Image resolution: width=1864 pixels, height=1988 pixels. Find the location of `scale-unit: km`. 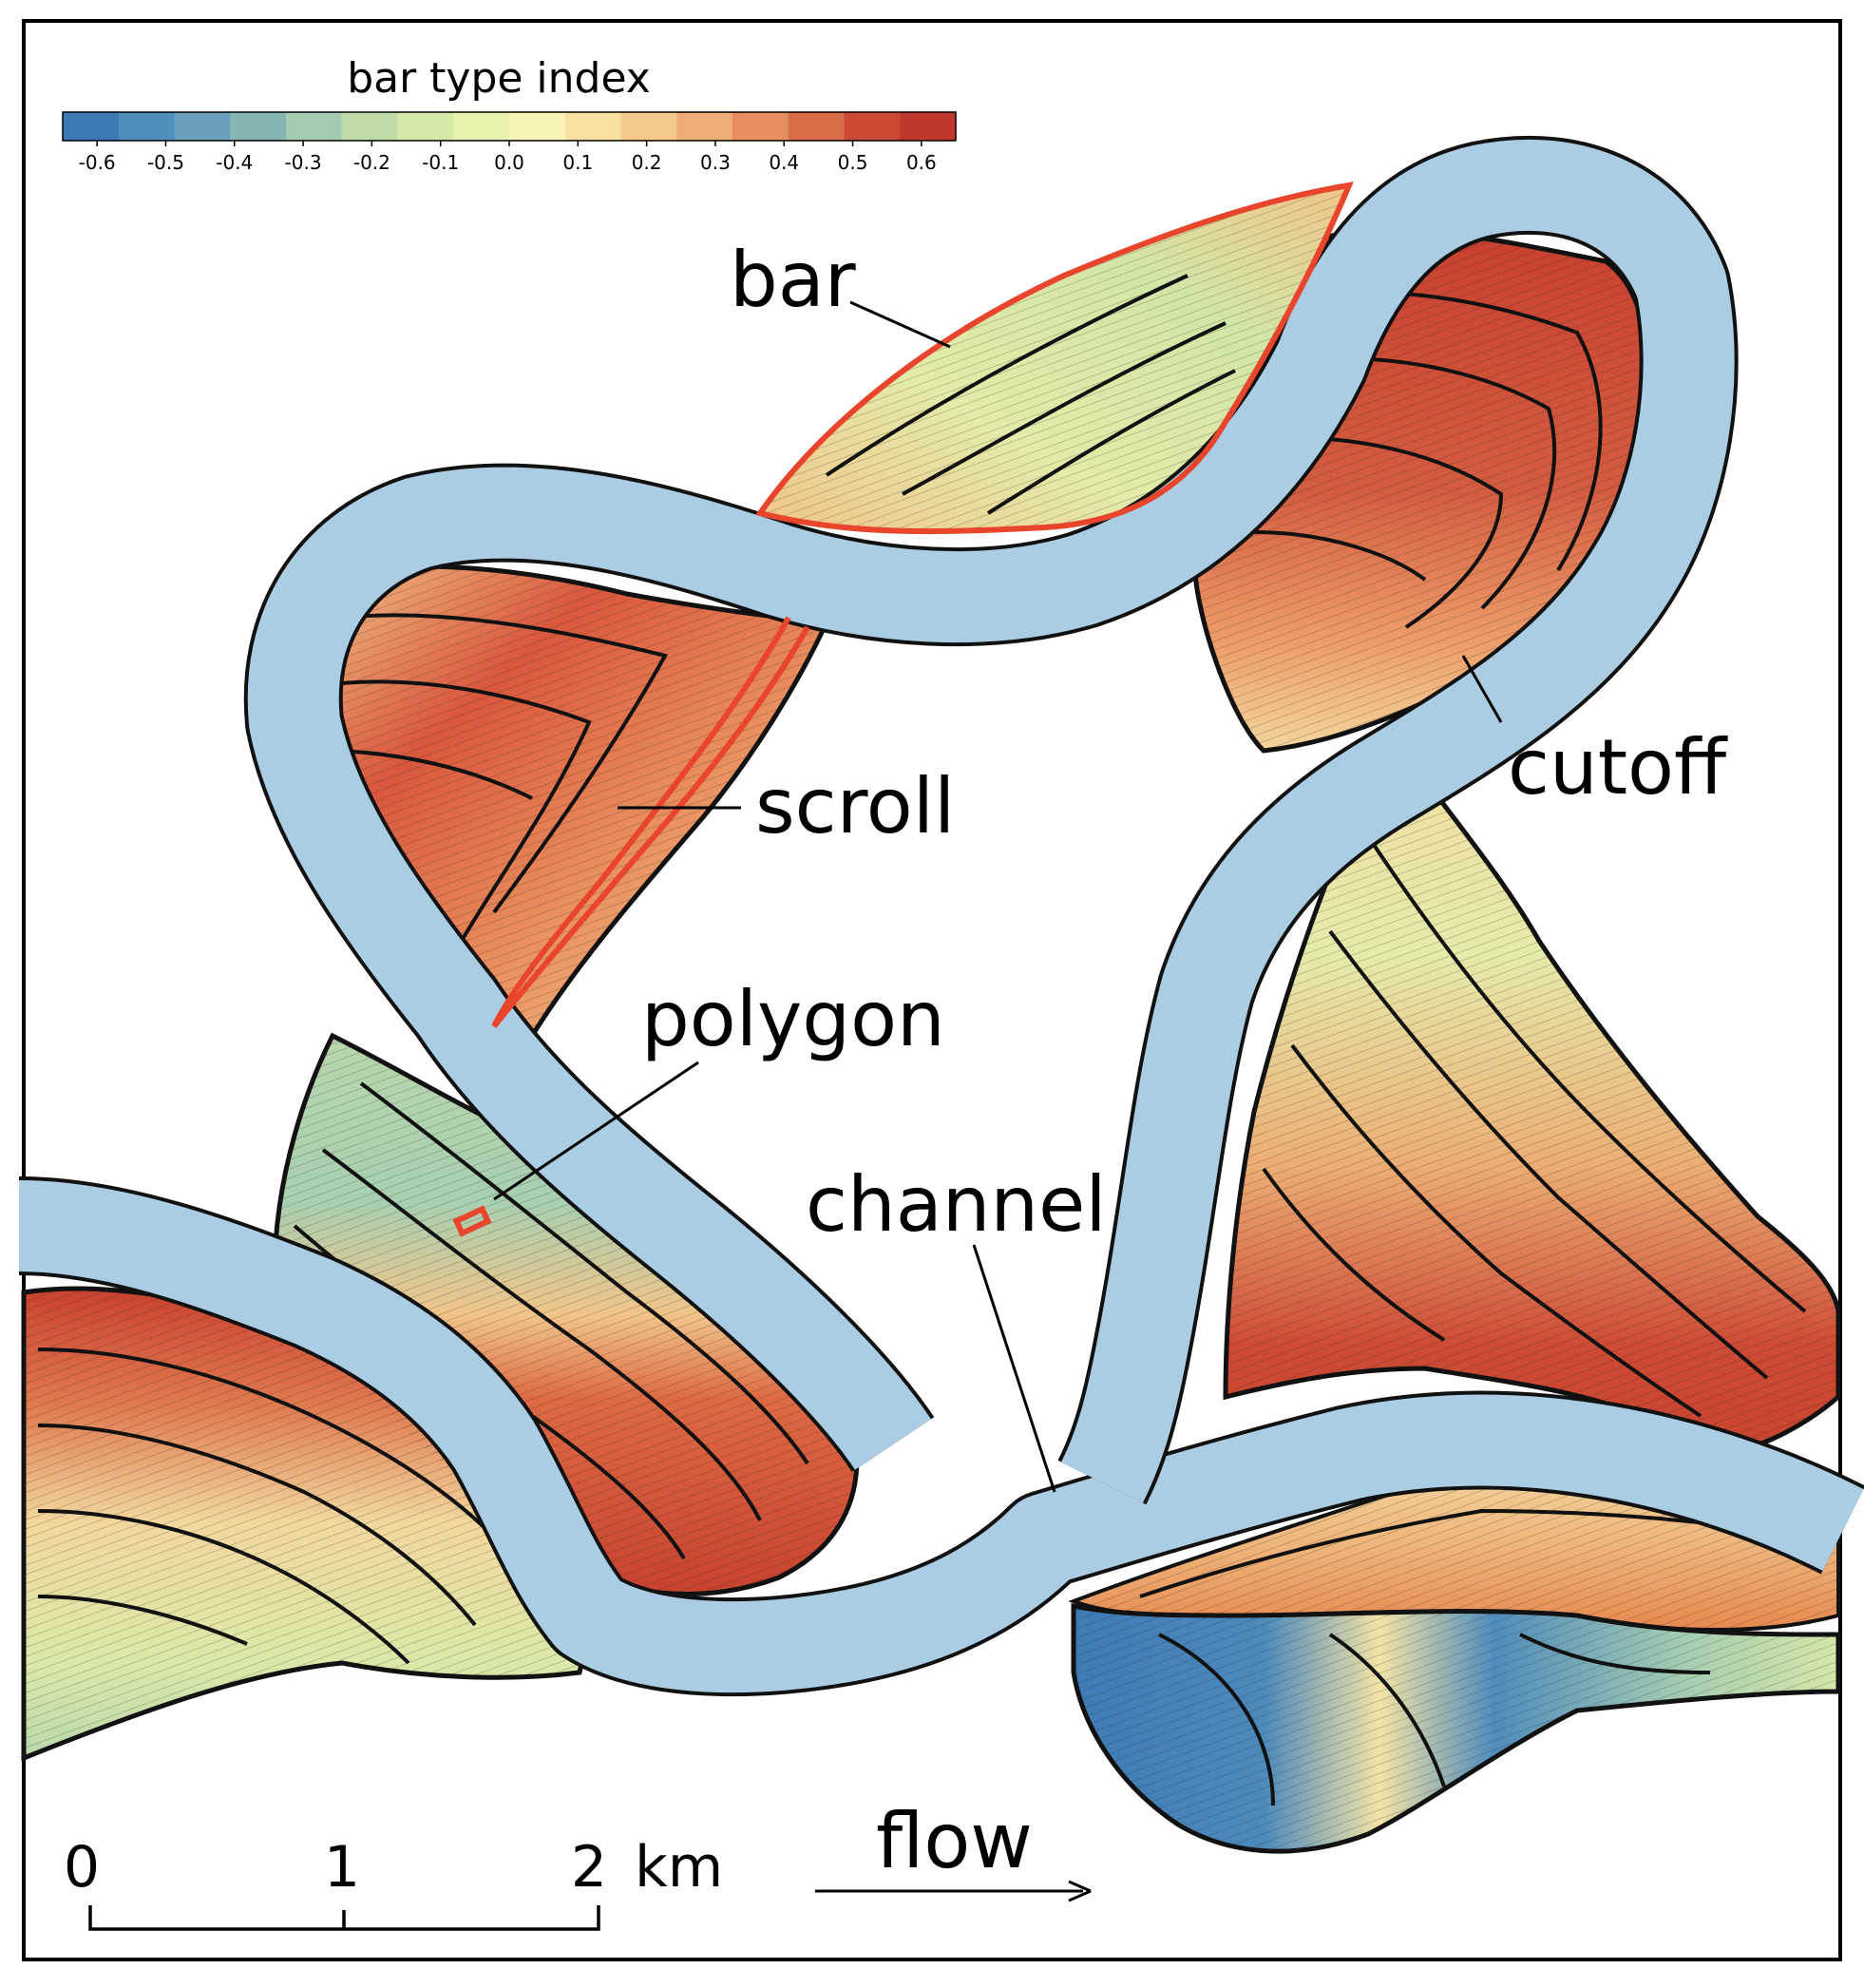

scale-unit: km is located at coordinates (679, 1867).